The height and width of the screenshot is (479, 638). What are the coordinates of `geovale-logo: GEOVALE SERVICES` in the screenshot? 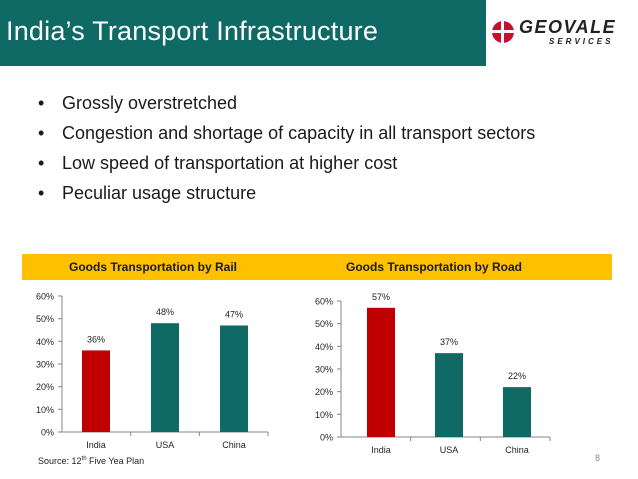 It's located at (553, 31).